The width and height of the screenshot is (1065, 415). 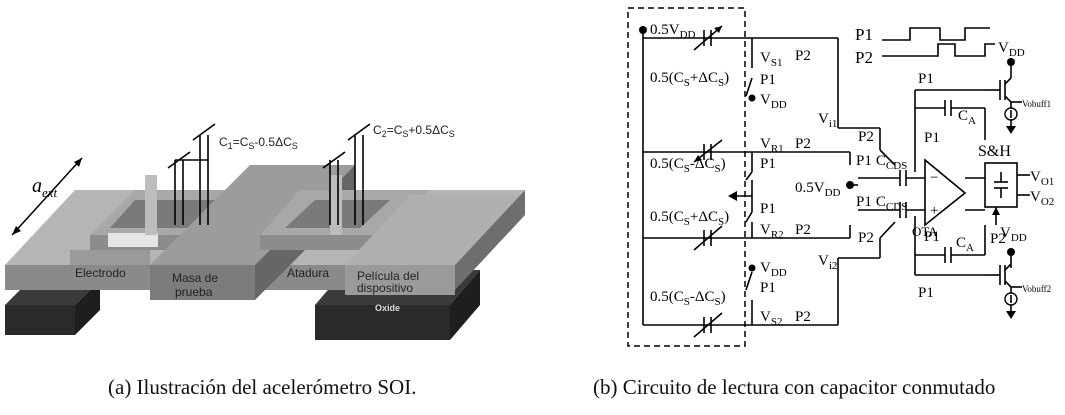 What do you see at coordinates (1042, 178) in the screenshot?
I see `vo1-label: VO1` at bounding box center [1042, 178].